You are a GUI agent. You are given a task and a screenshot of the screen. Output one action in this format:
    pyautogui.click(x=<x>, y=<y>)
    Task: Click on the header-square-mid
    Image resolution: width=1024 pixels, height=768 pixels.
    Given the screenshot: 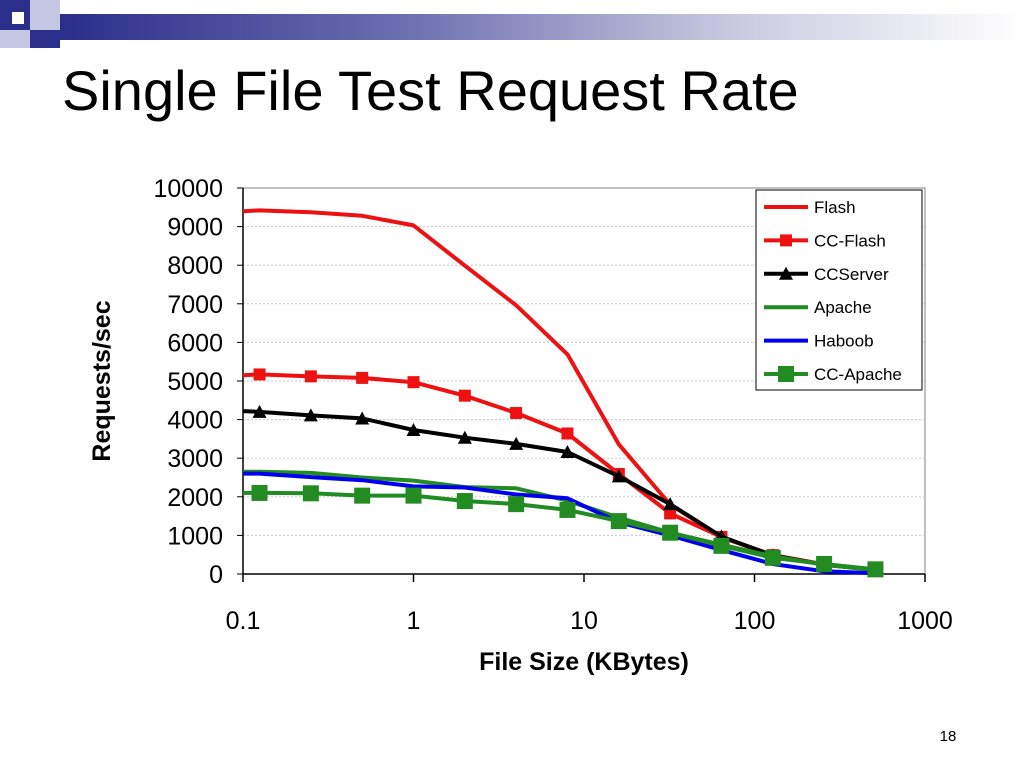 What is the action you would take?
    pyautogui.click(x=15, y=39)
    